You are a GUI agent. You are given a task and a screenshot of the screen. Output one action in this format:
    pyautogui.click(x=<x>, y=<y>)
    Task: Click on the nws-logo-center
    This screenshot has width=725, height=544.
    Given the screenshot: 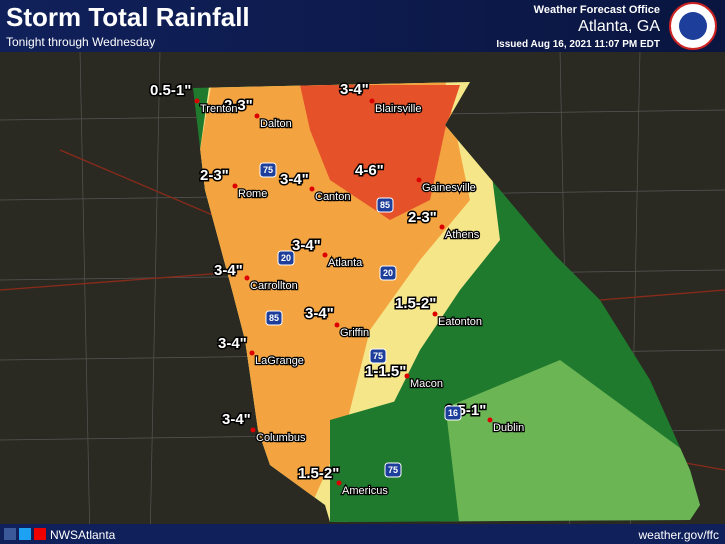 What is the action you would take?
    pyautogui.click(x=693, y=26)
    